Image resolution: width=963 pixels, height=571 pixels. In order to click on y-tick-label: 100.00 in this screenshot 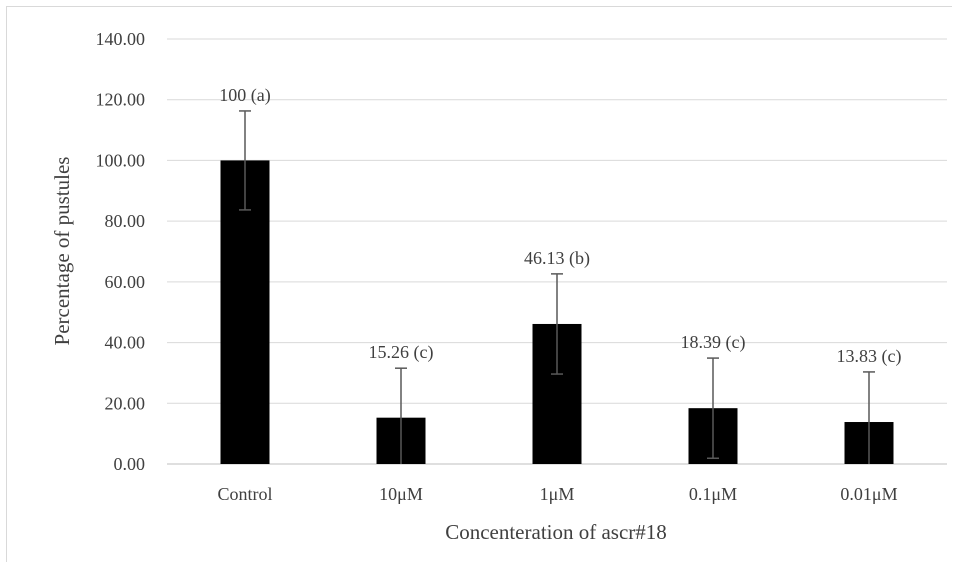, I will do `click(121, 160)`.